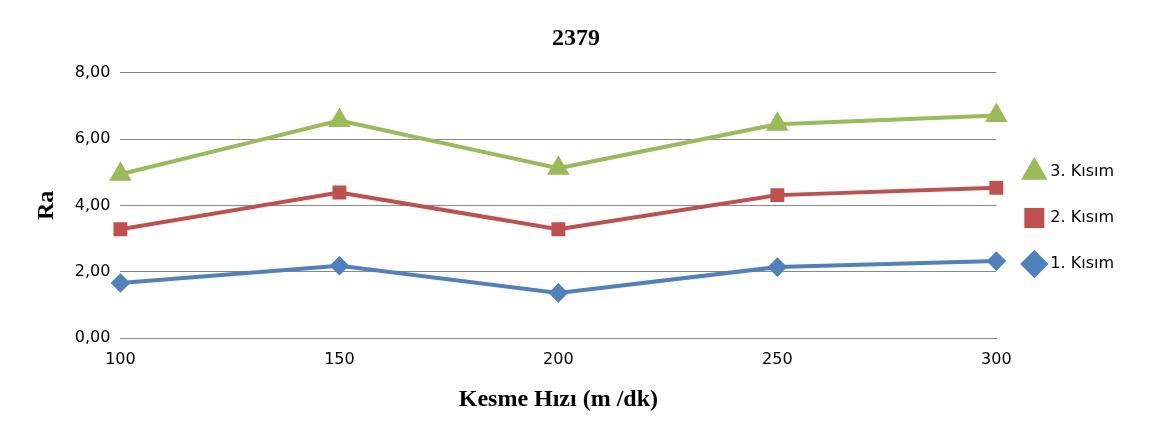 This screenshot has width=1152, height=436. I want to click on x-tick-label: 250, so click(777, 358).